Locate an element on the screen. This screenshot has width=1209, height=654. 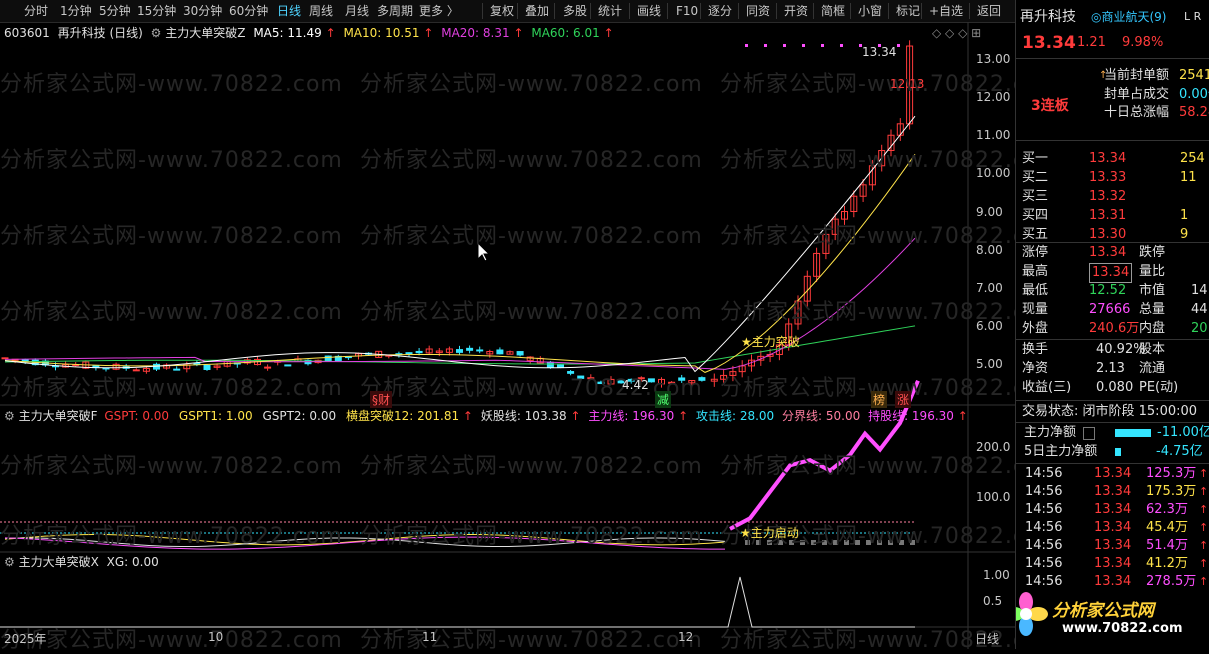
szf-label: 十日总涨幅 is located at coordinates (1137, 112).